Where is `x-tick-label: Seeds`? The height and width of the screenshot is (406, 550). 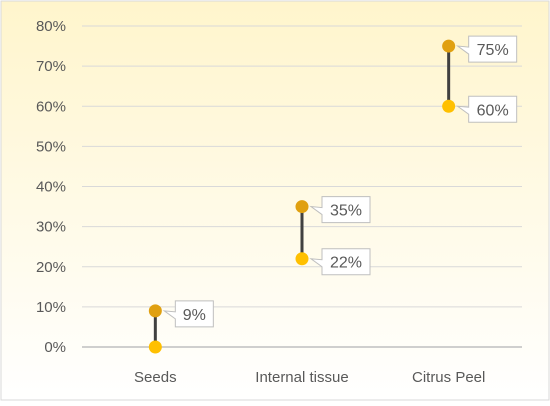
x-tick-label: Seeds is located at coordinates (155, 377).